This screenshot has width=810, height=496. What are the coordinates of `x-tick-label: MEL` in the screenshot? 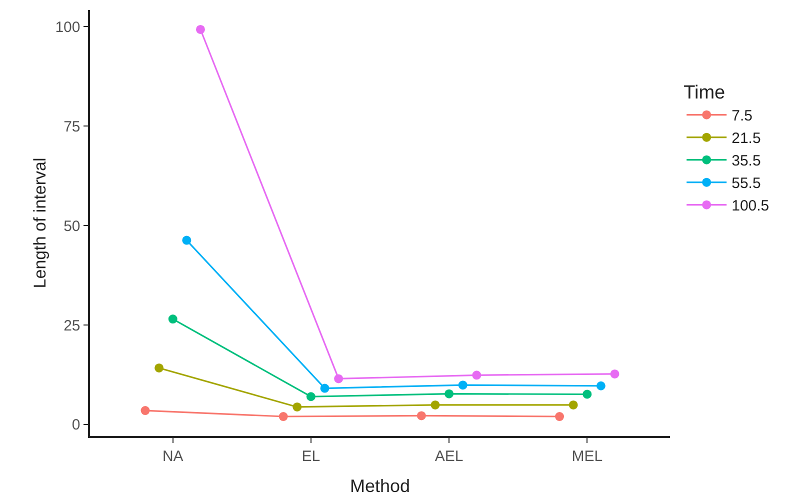 It's located at (587, 456).